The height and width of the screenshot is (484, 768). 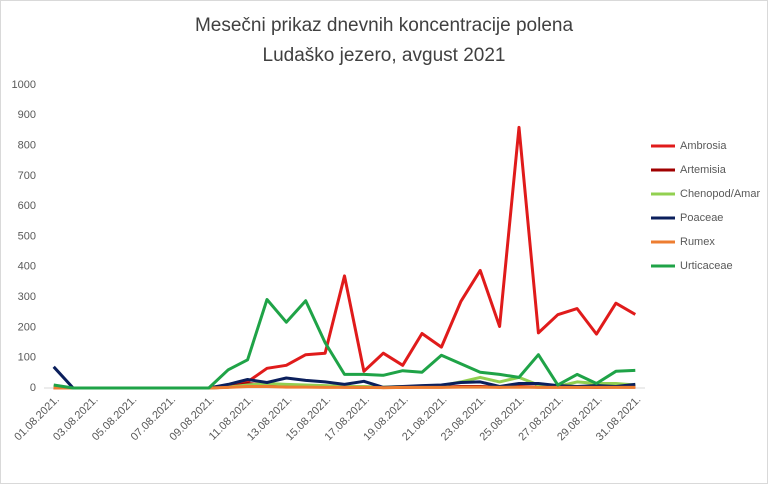 I want to click on legend-label: Artemisia, so click(x=703, y=170).